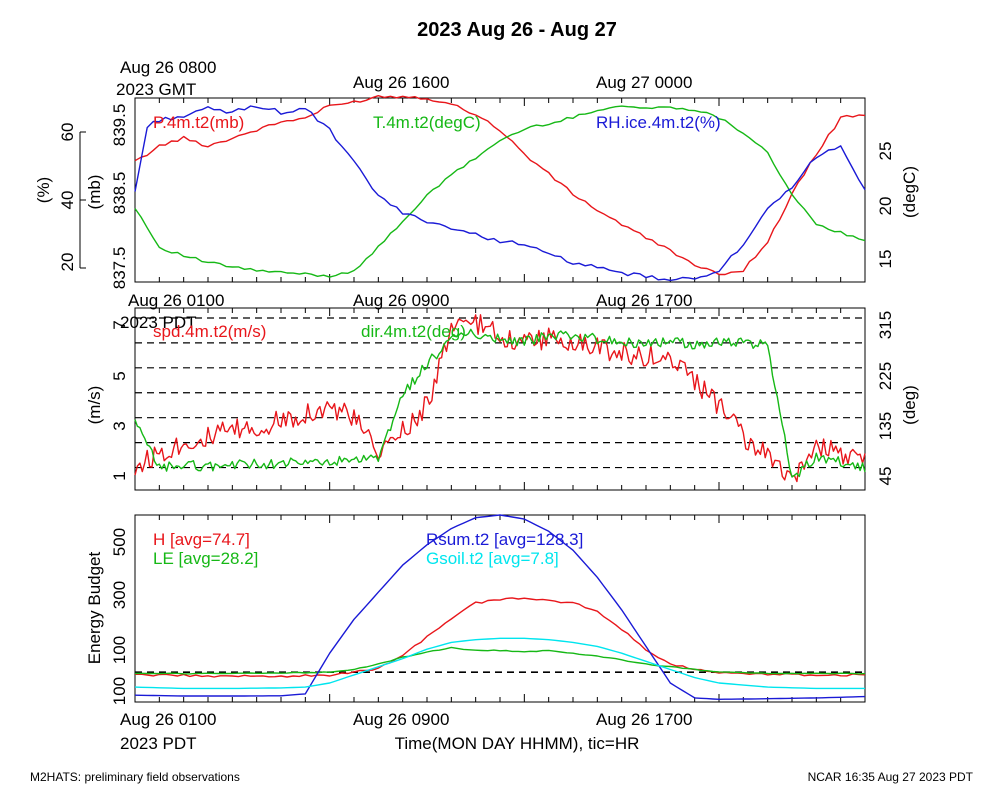 The width and height of the screenshot is (1000, 800). Describe the element at coordinates (885, 206) in the screenshot. I see `temp-tick-20: 20` at that location.